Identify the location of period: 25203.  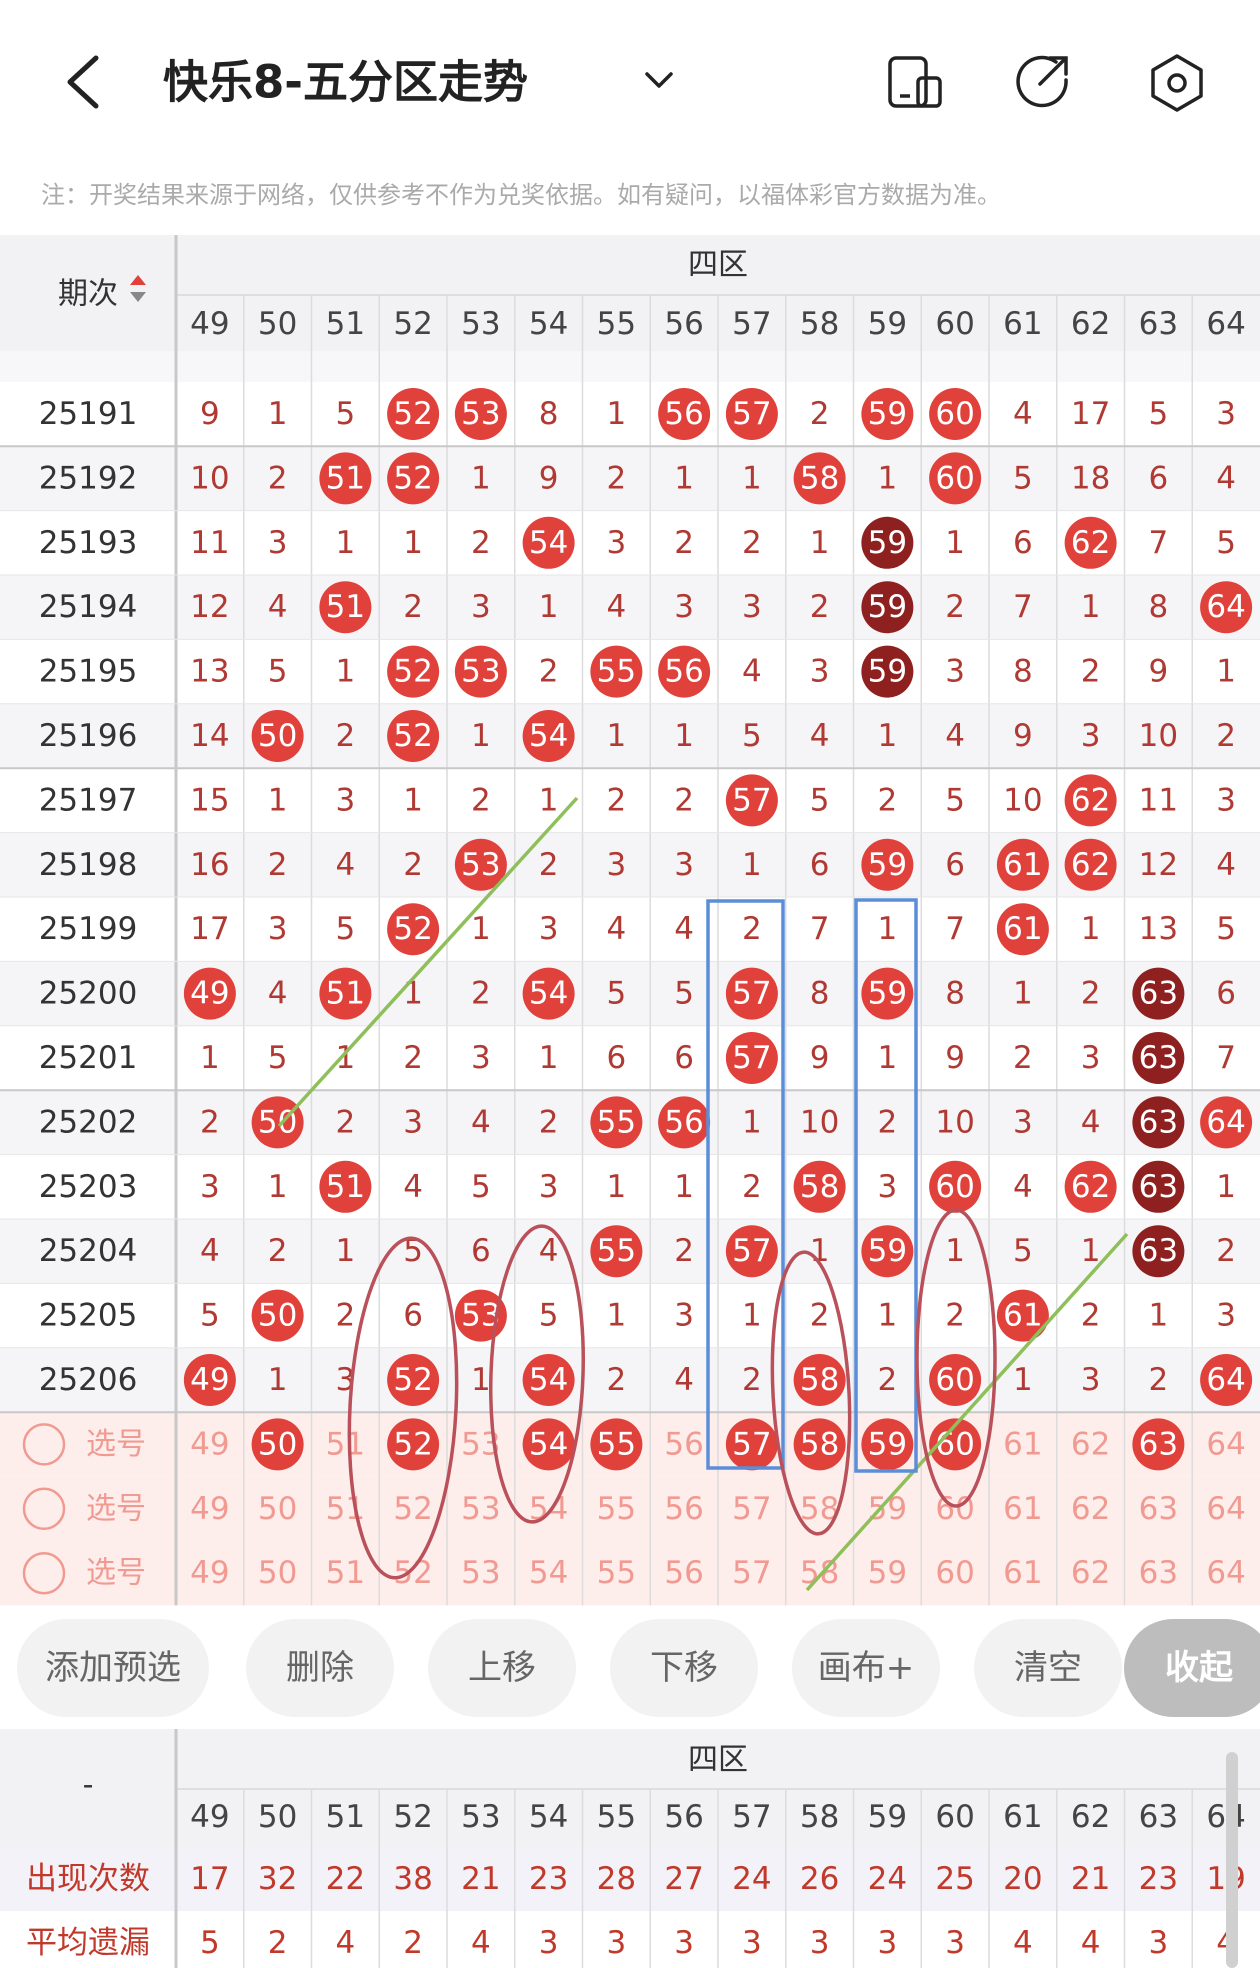
(88, 1187).